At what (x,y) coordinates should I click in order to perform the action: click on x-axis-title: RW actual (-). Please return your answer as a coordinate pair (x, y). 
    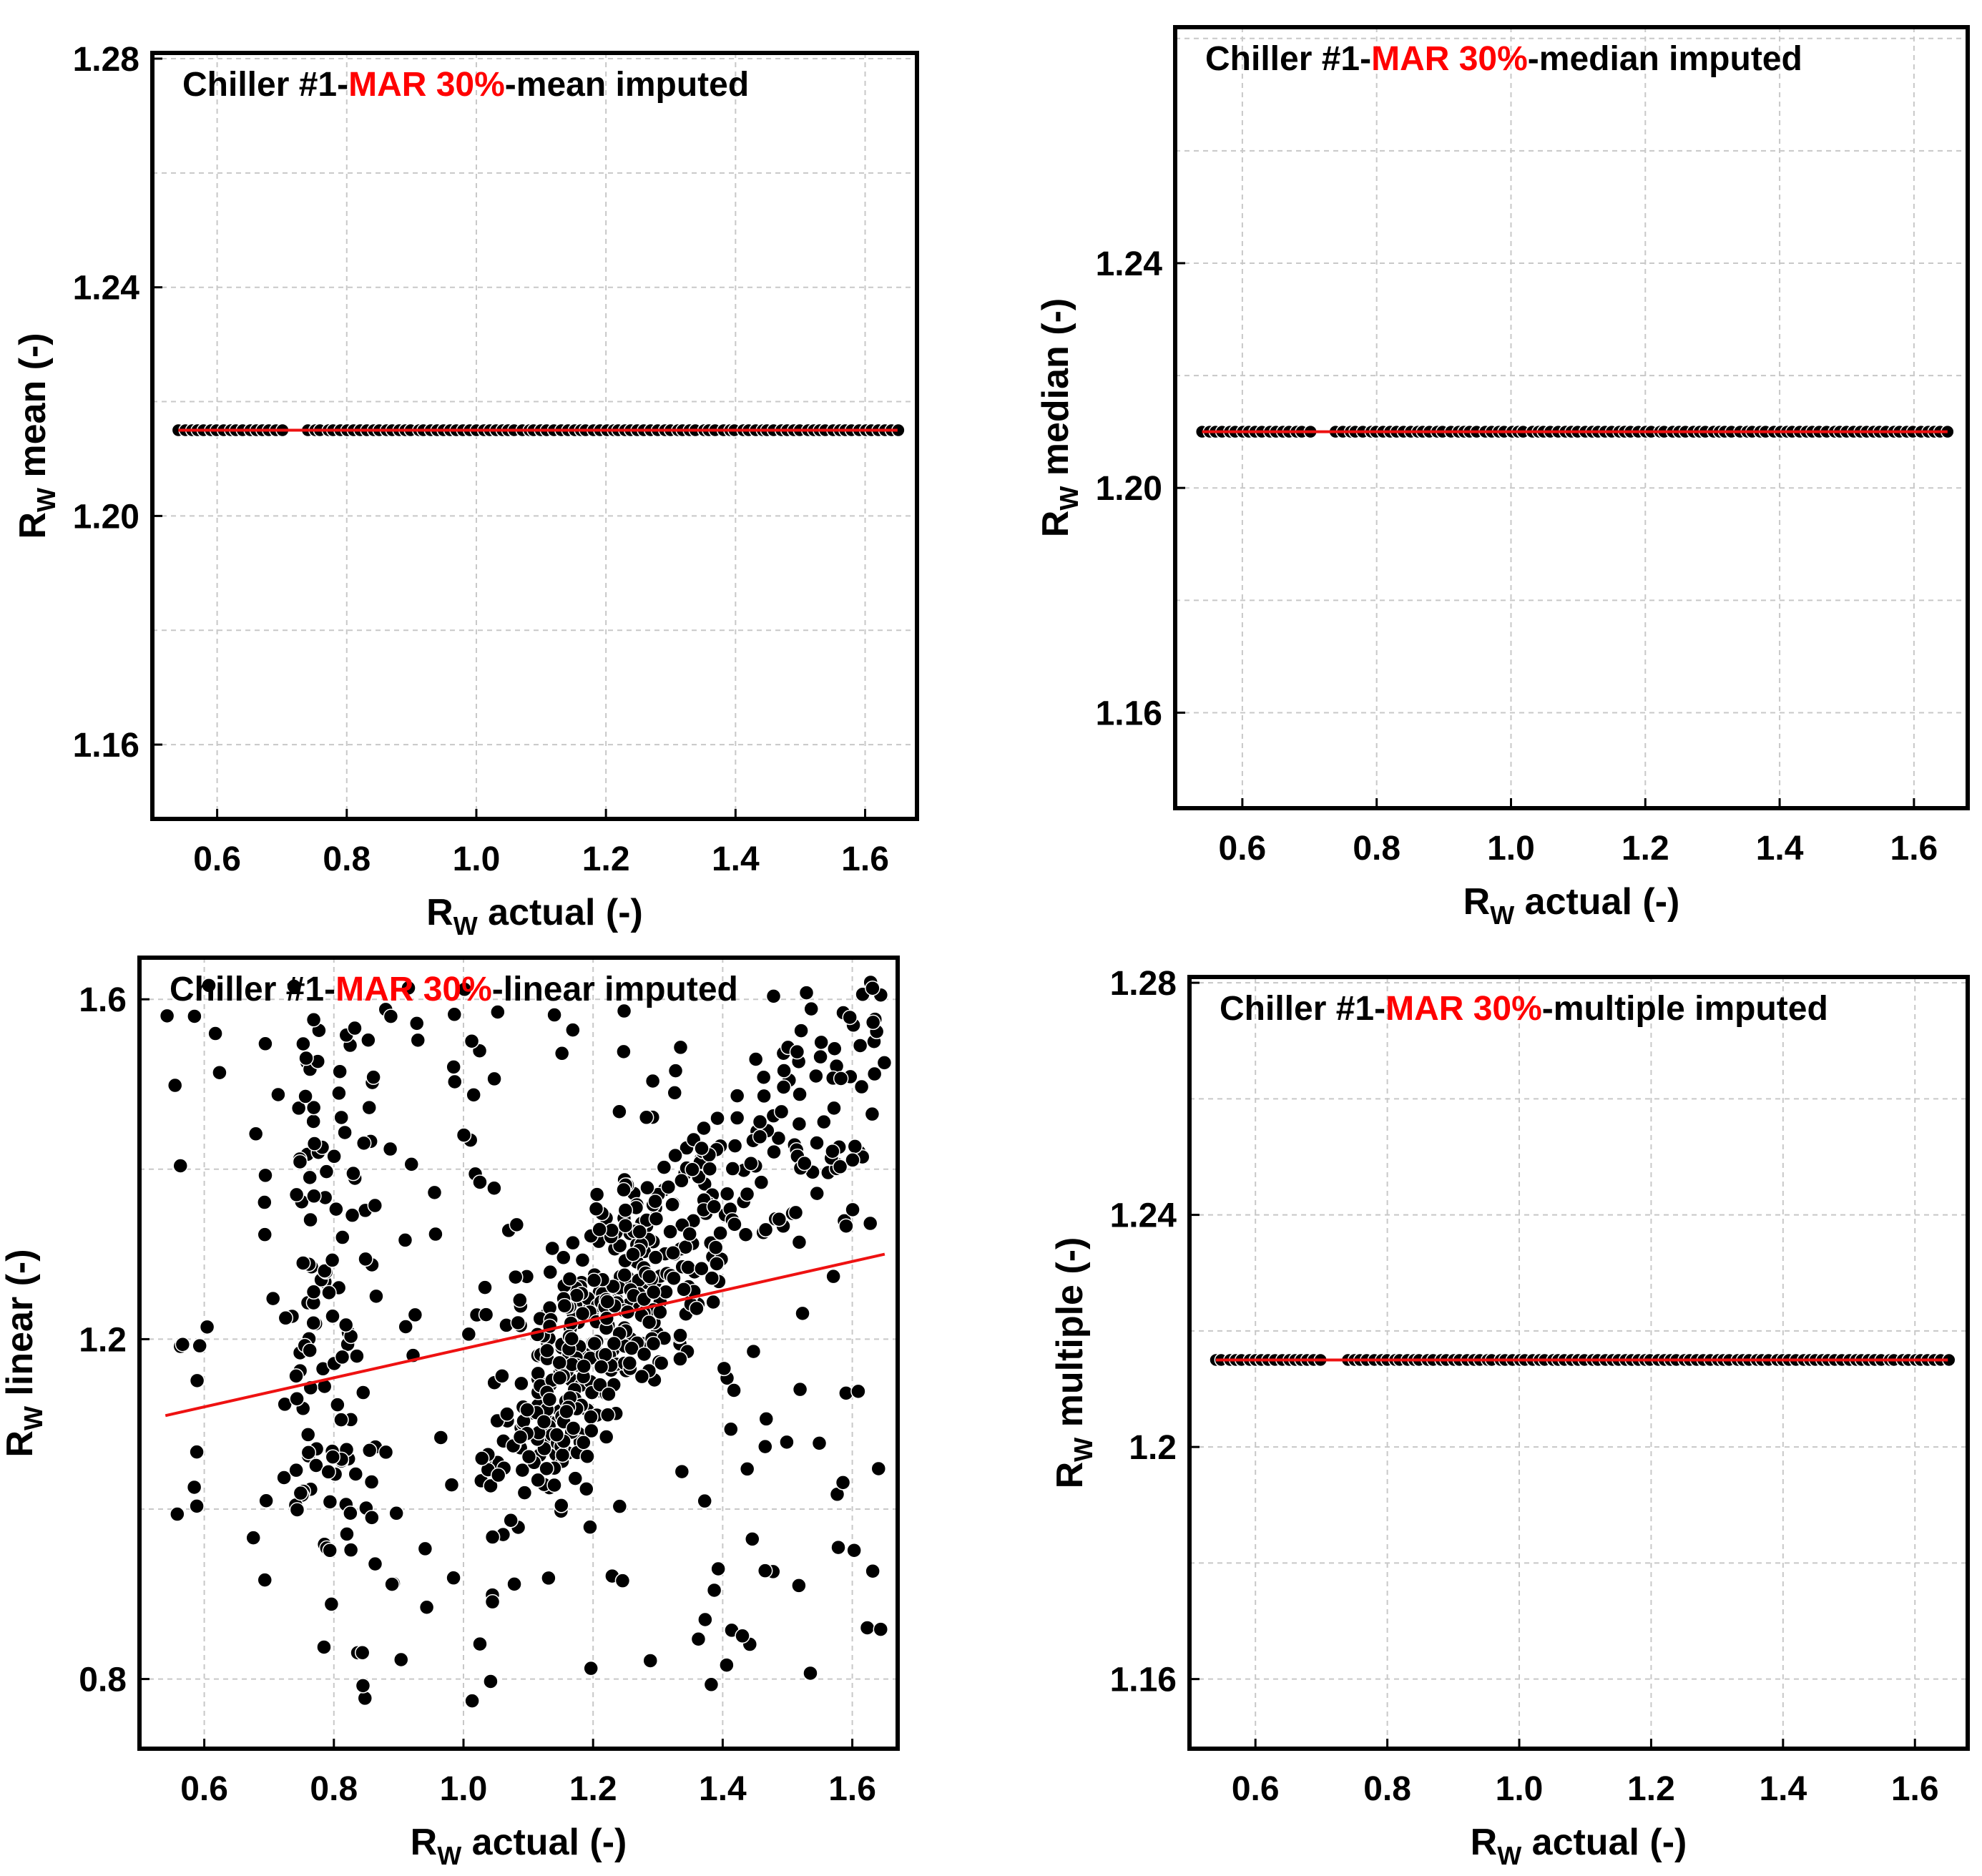
    Looking at the image, I should click on (535, 916).